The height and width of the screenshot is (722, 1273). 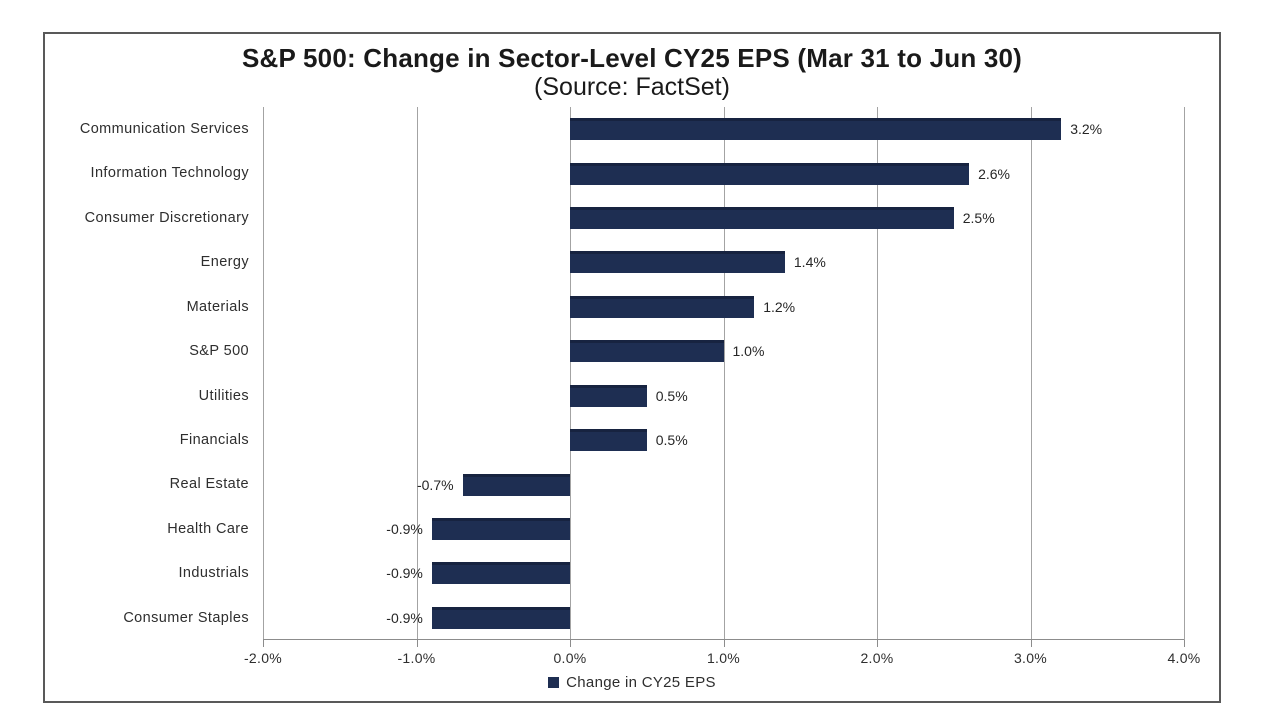 I want to click on bar-value-label: 2.6%, so click(x=994, y=173).